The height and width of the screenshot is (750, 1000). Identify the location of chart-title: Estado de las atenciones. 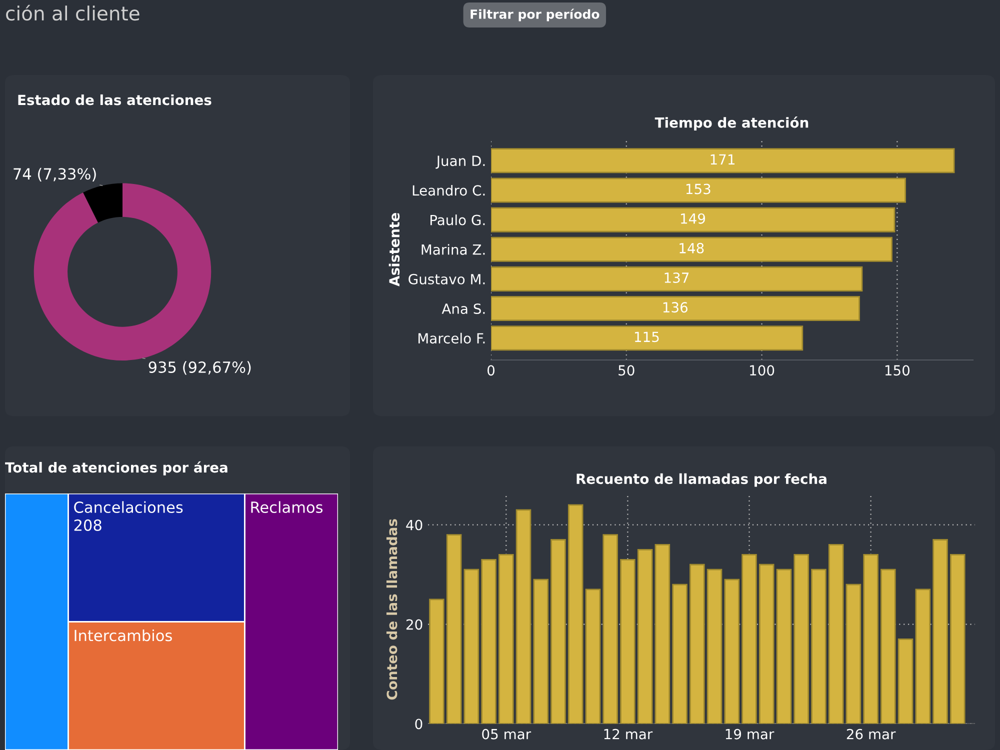
(115, 100).